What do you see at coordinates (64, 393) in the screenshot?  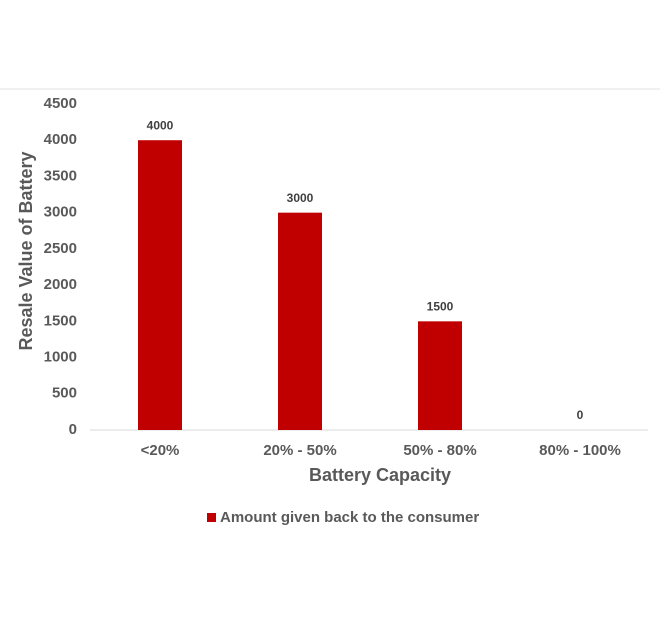 I see `y-tick-label: 500` at bounding box center [64, 393].